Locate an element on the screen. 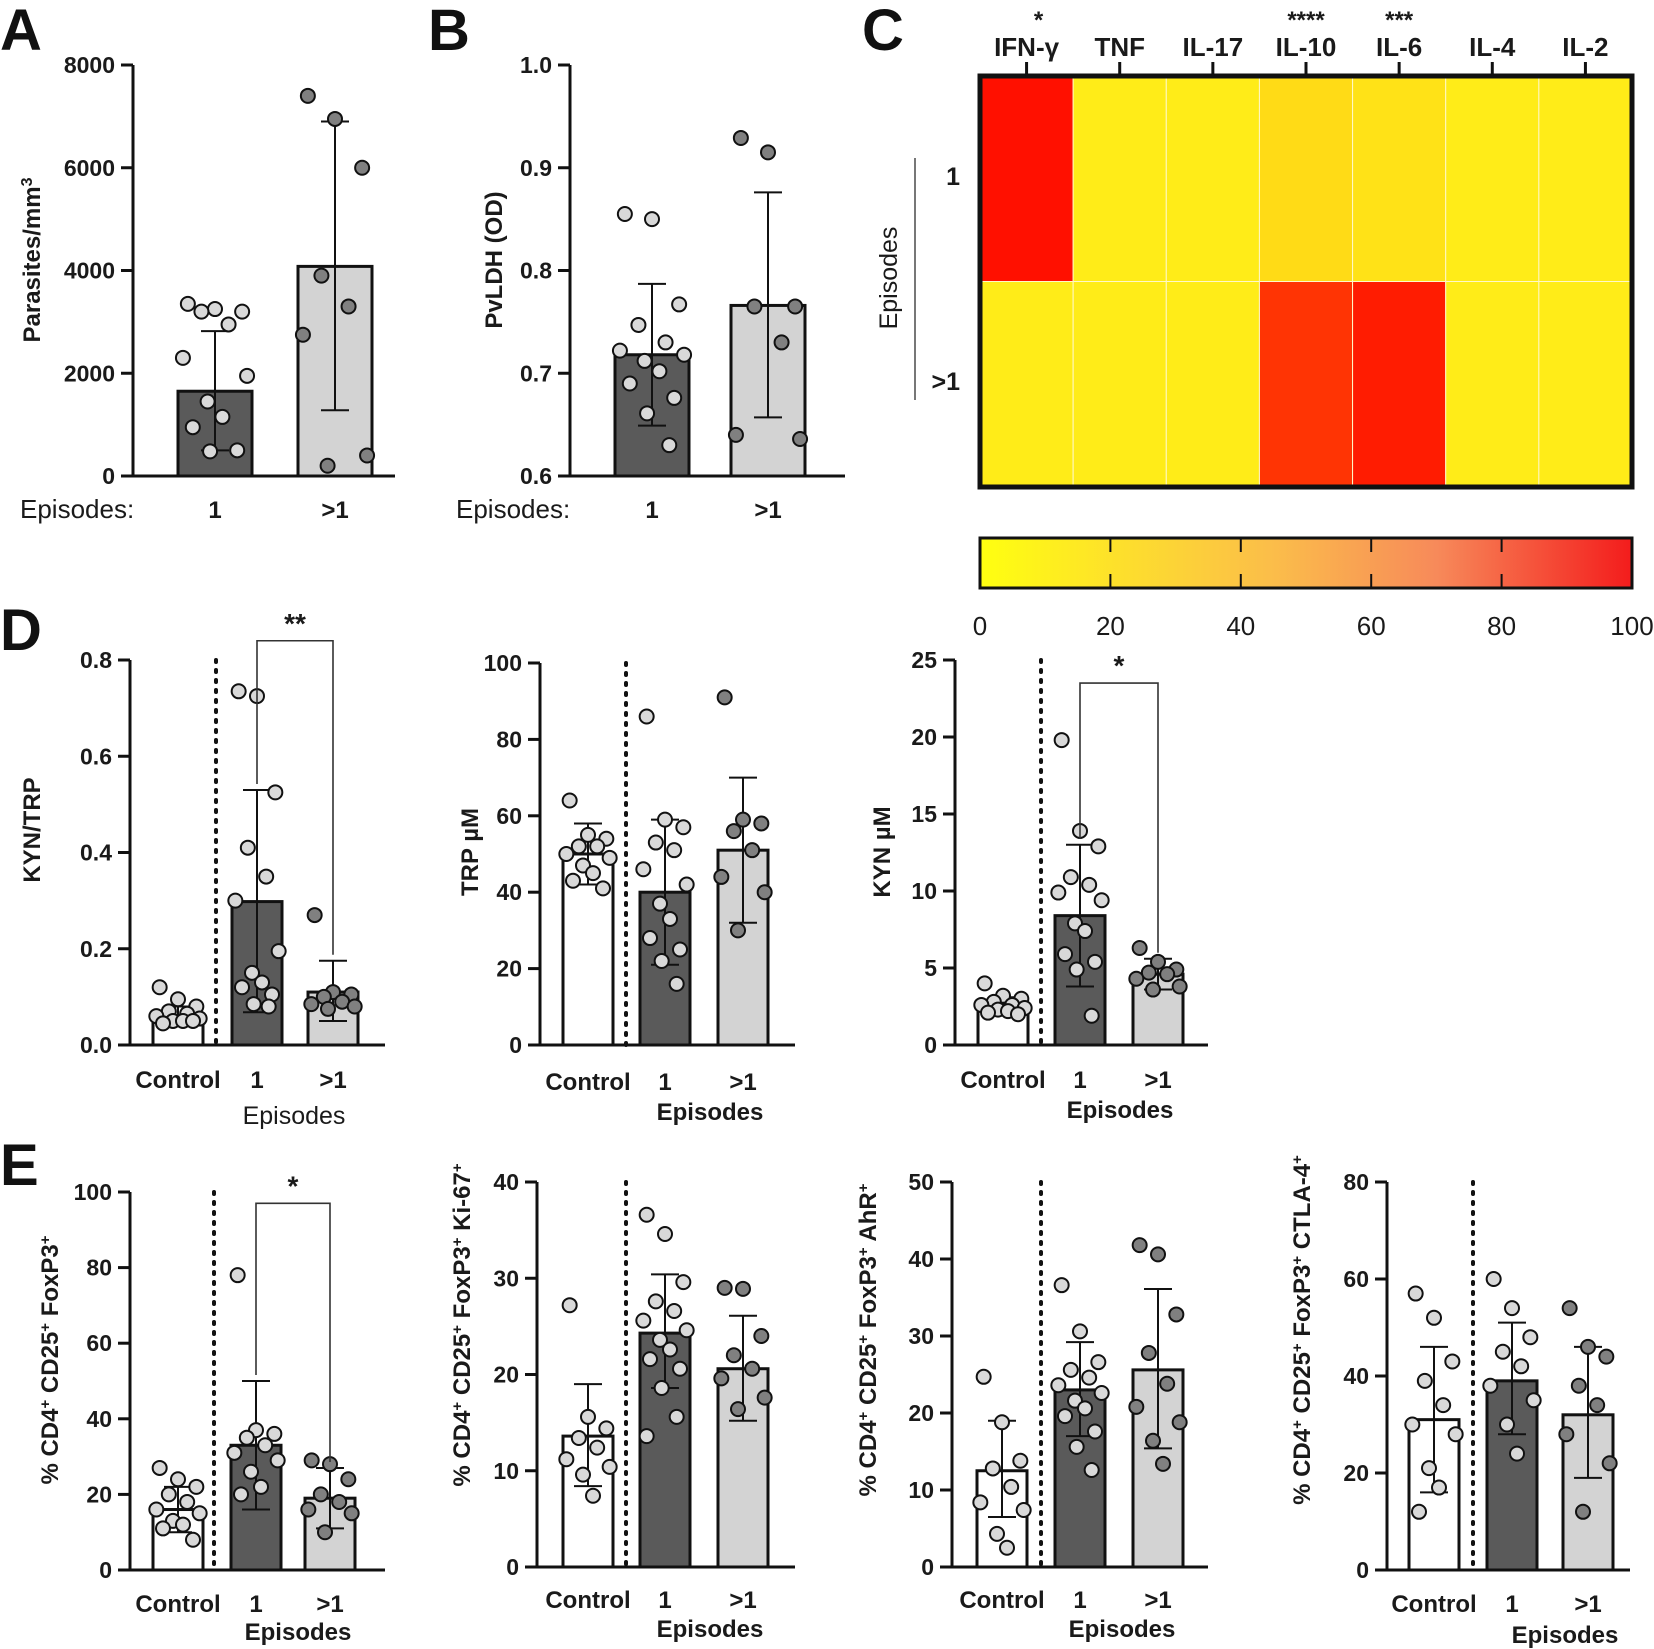  d1-y-tick-label: 0.6 is located at coordinates (96, 756).